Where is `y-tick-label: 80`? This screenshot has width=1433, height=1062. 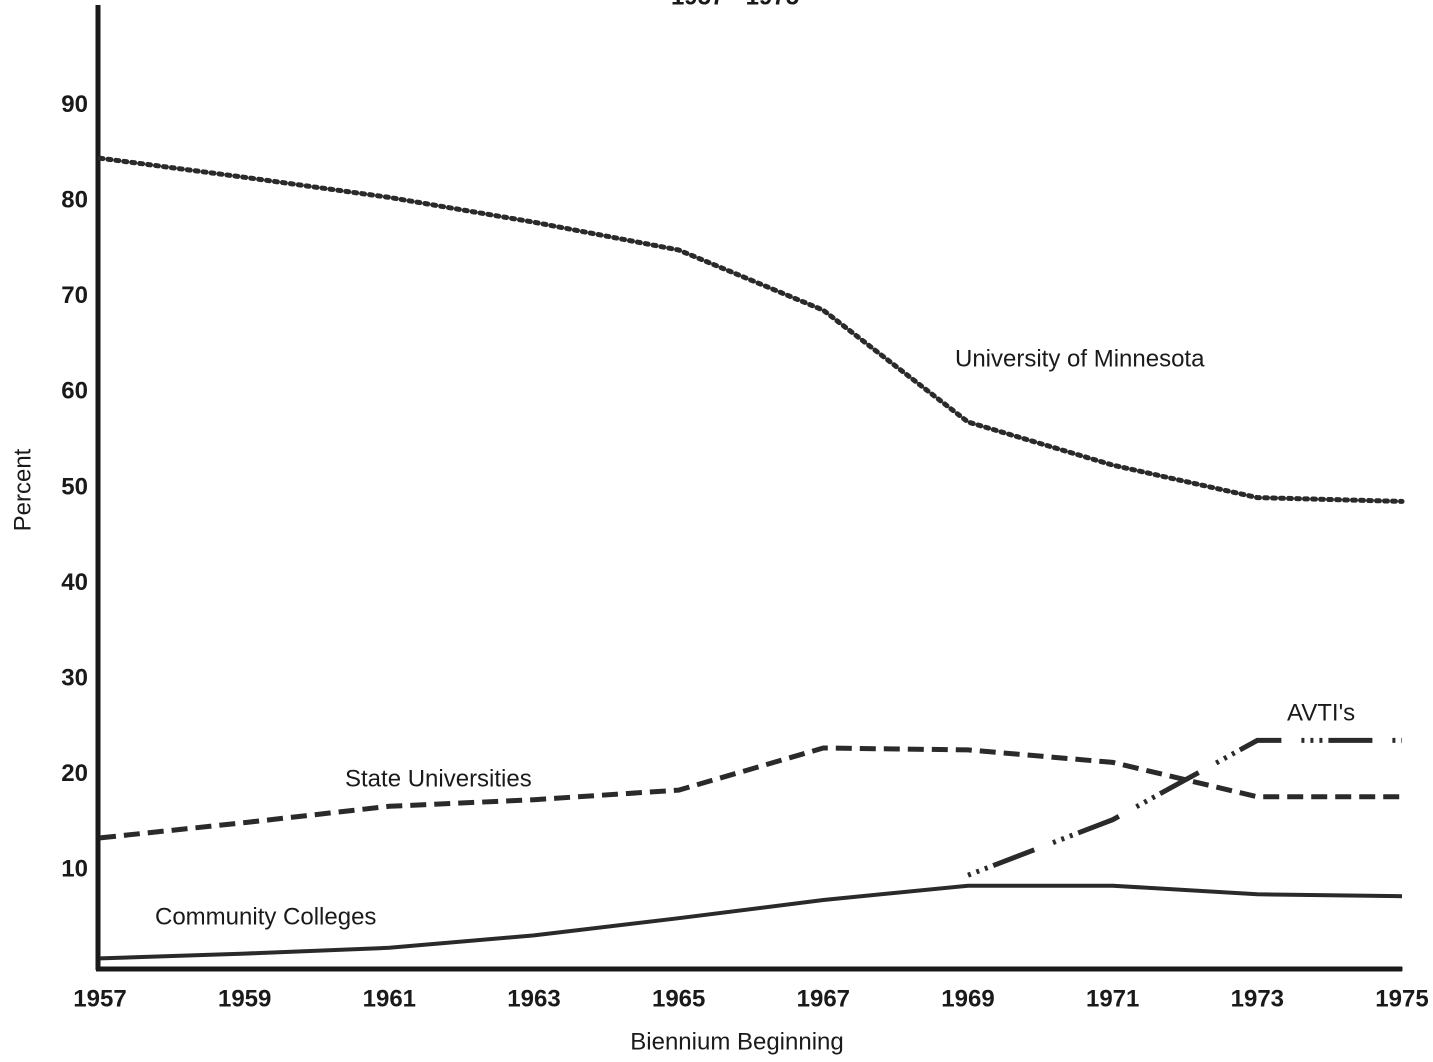 y-tick-label: 80 is located at coordinates (74, 200).